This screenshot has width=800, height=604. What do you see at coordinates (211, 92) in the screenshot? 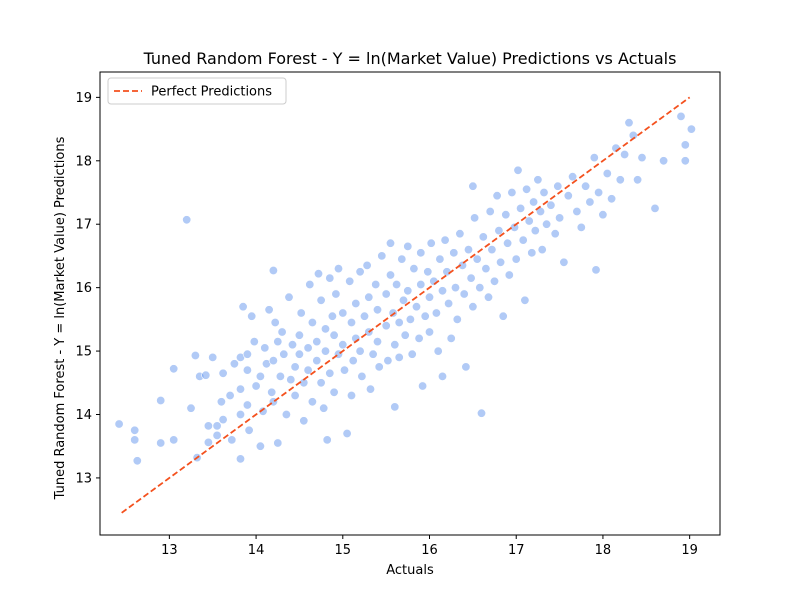
I see `legend-label: Perfect Predictions` at bounding box center [211, 92].